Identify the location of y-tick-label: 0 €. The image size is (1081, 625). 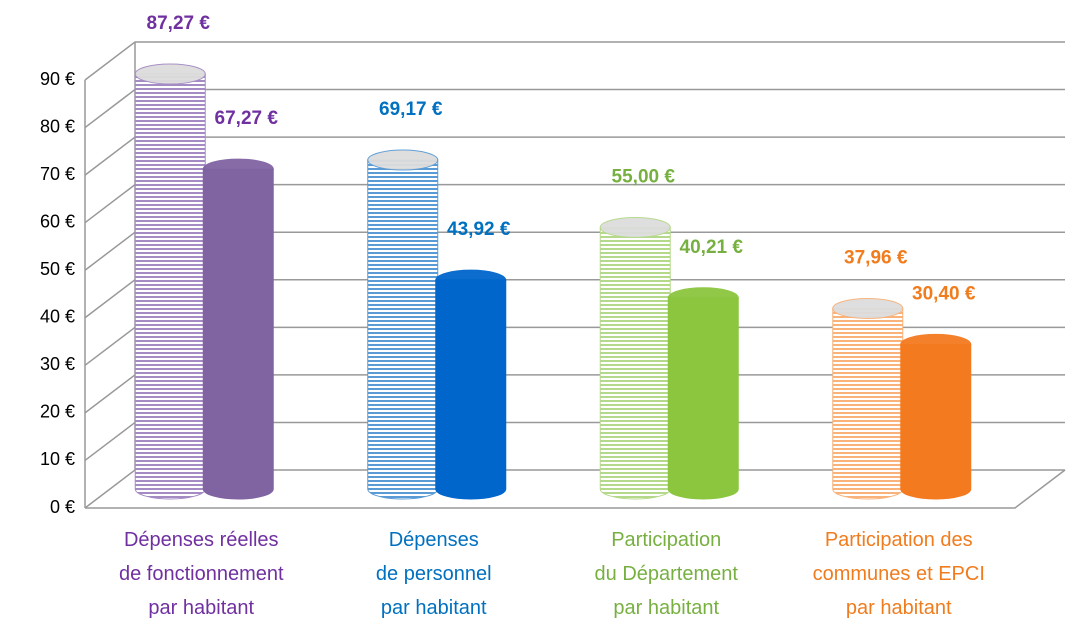
(62, 507).